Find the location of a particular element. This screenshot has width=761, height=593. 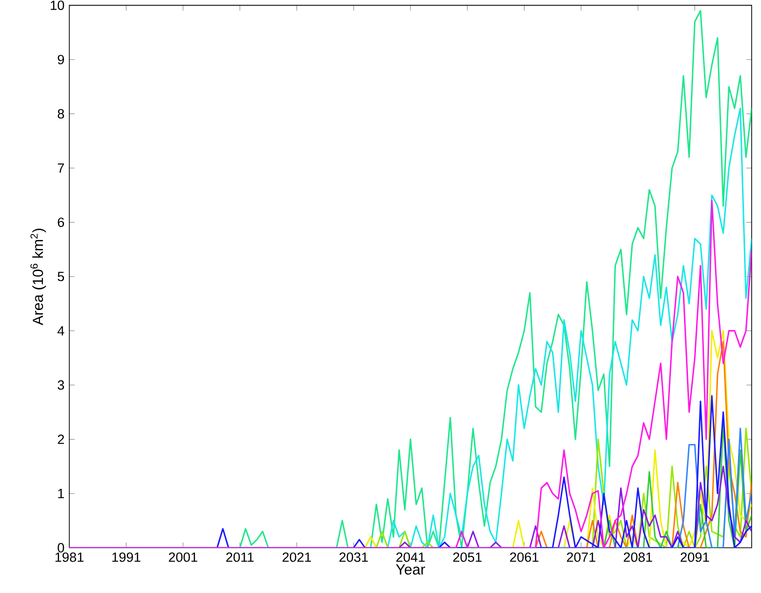

x-tick-label: 2041 is located at coordinates (410, 557).